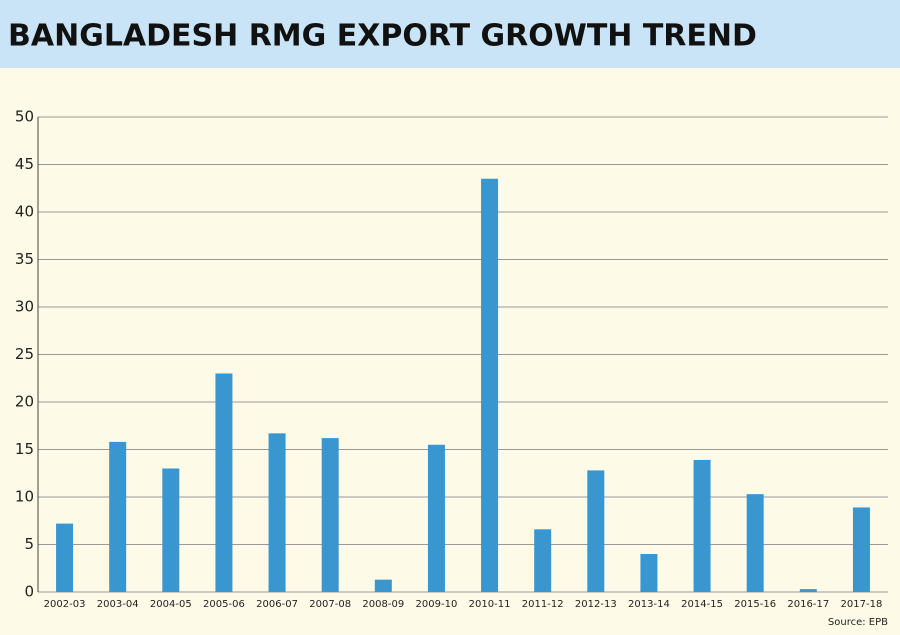 Image resolution: width=900 pixels, height=635 pixels. What do you see at coordinates (29, 544) in the screenshot?
I see `y-tick-label: 5` at bounding box center [29, 544].